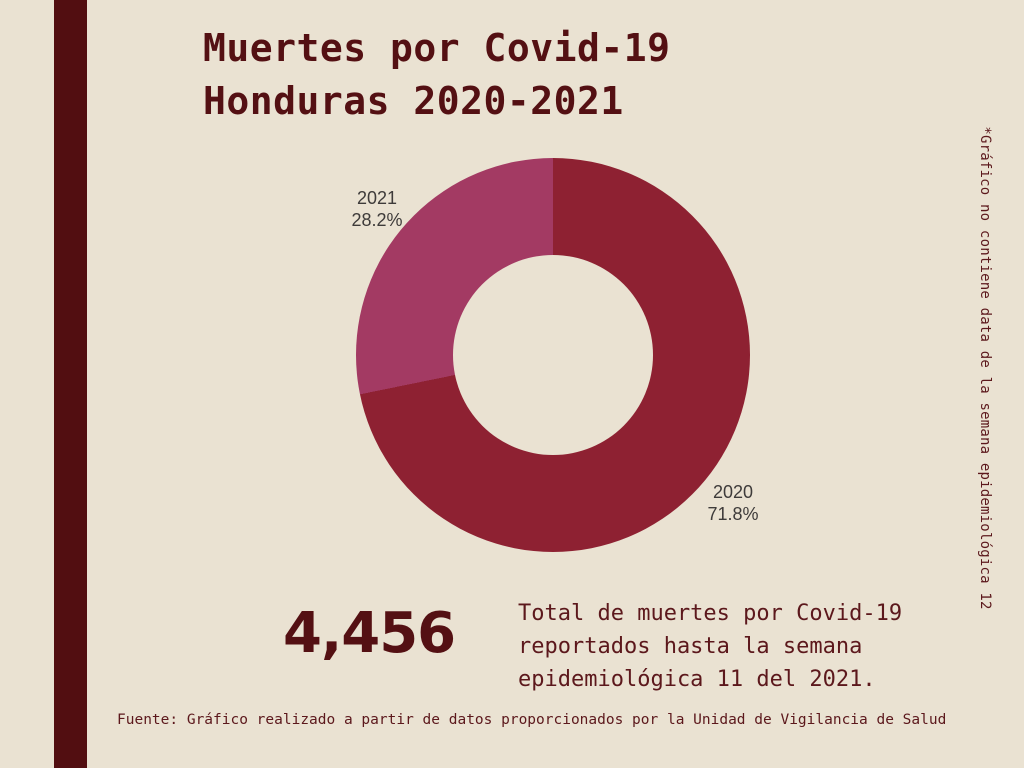 This screenshot has height=768, width=1024. What do you see at coordinates (70, 384) in the screenshot?
I see `left-accent-bar` at bounding box center [70, 384].